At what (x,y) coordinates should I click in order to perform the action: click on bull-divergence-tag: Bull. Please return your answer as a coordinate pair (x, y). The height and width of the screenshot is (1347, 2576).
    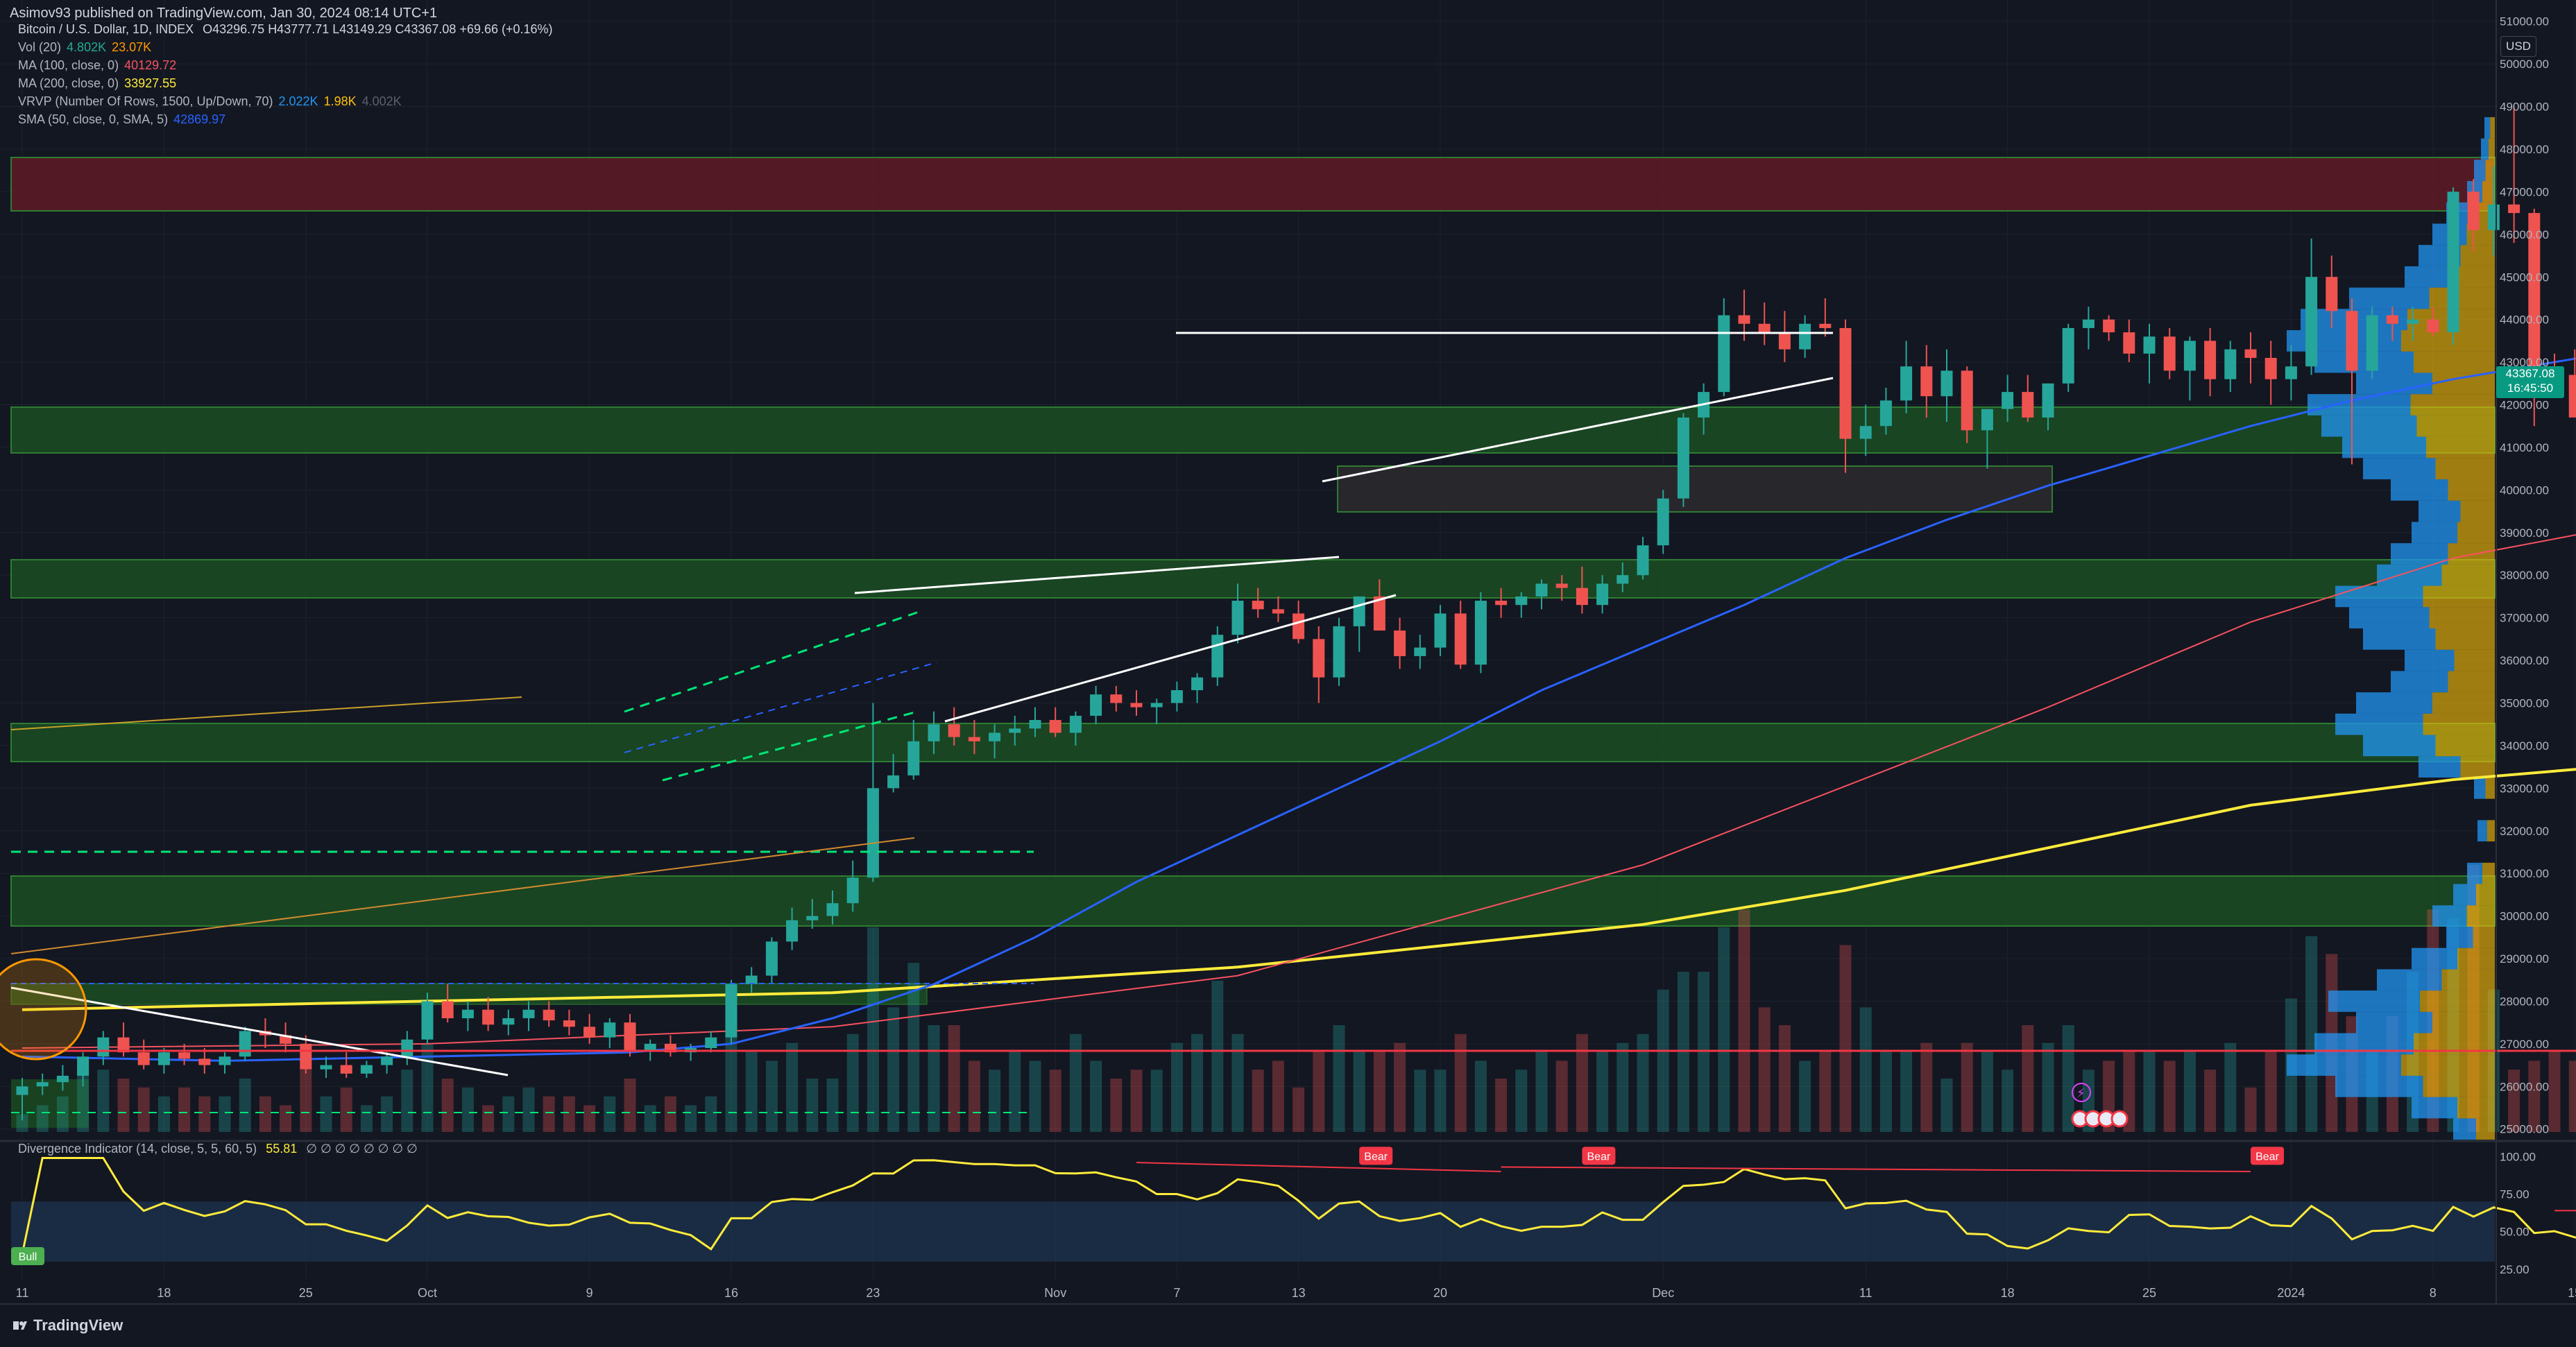
    Looking at the image, I should click on (27, 1256).